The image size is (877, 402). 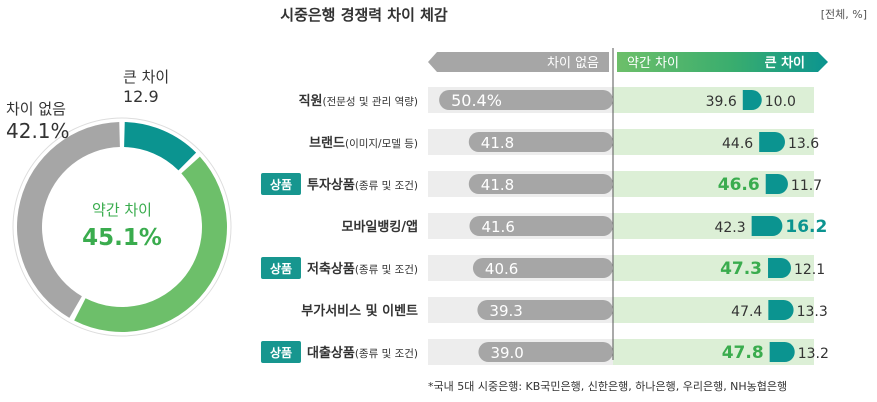 I want to click on bar-slight-value: 47.3, so click(x=741, y=269).